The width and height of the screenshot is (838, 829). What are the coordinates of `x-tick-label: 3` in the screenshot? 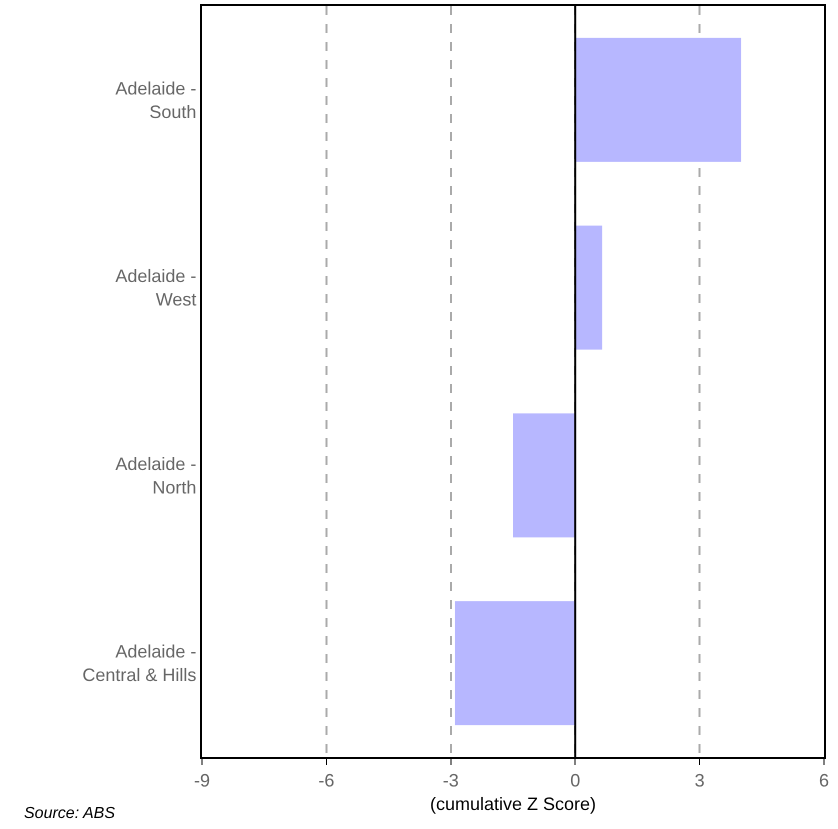 It's located at (699, 780).